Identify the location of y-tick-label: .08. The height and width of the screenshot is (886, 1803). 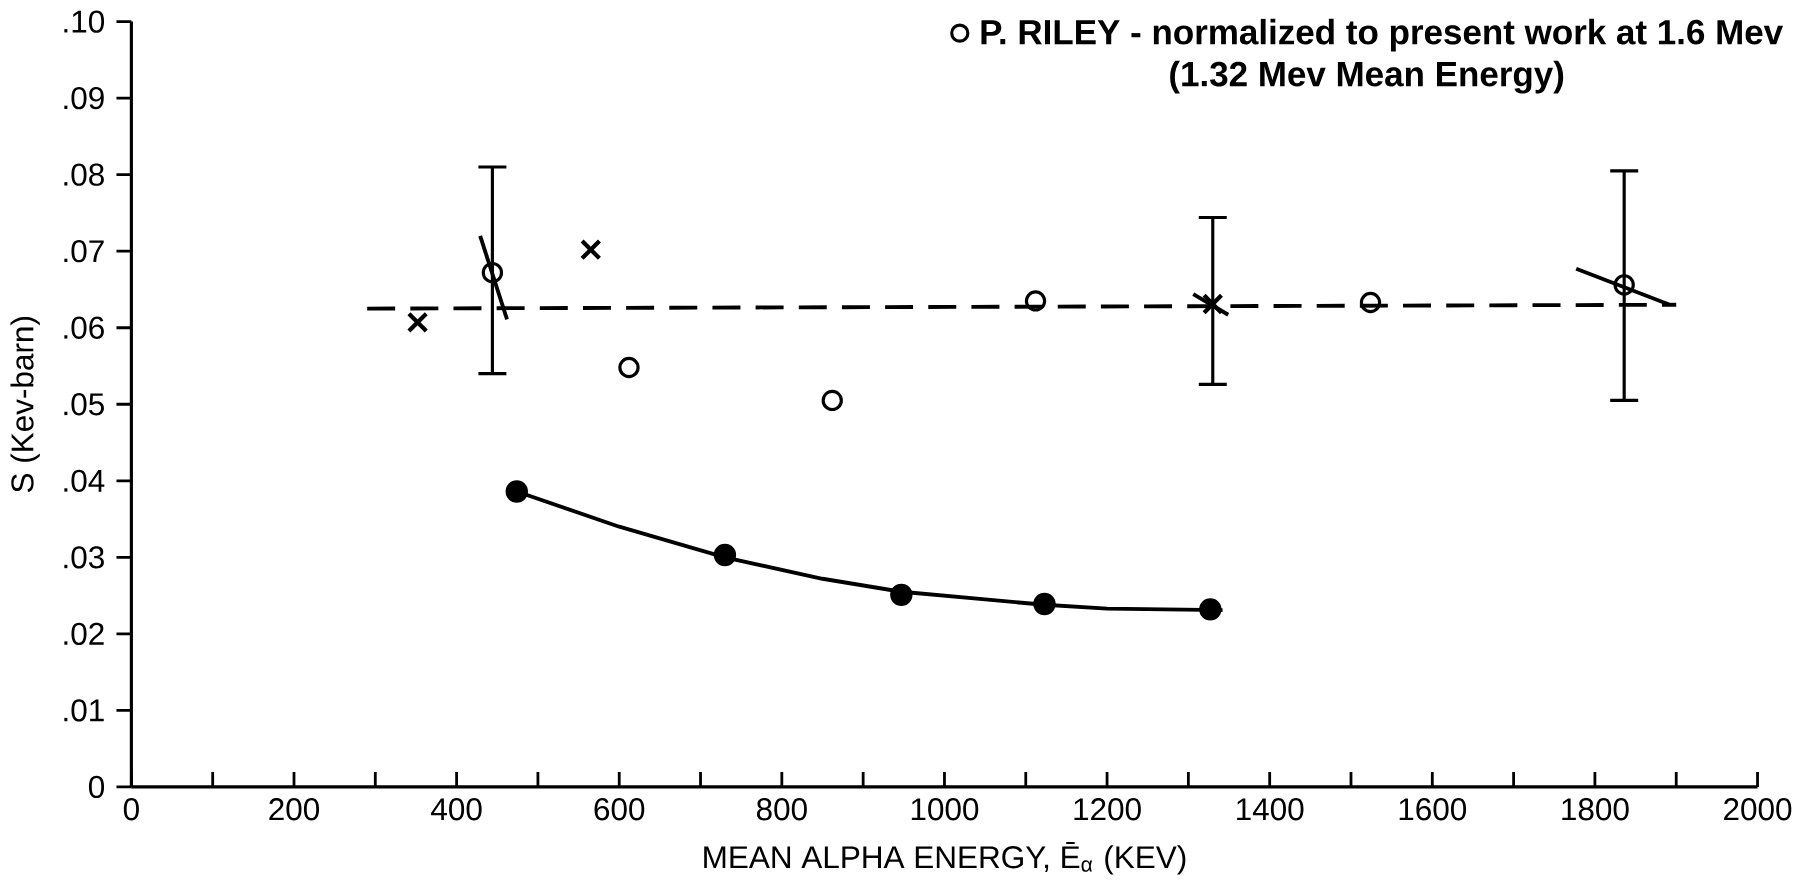
(84, 174).